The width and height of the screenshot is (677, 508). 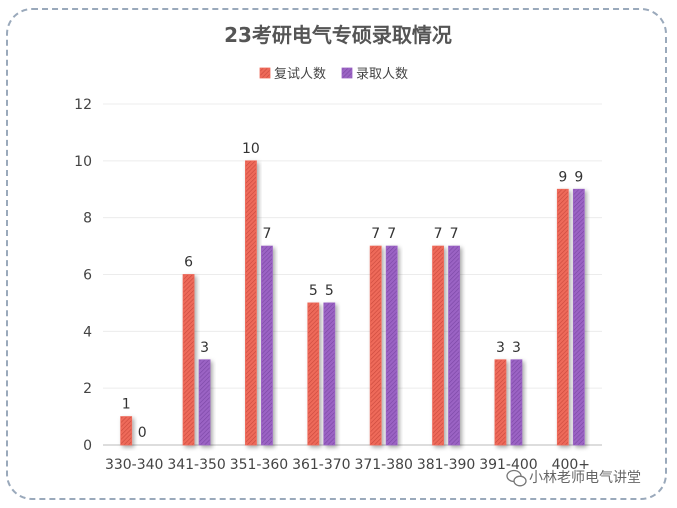 I want to click on x-tick-label: 341-350, so click(x=196, y=465).